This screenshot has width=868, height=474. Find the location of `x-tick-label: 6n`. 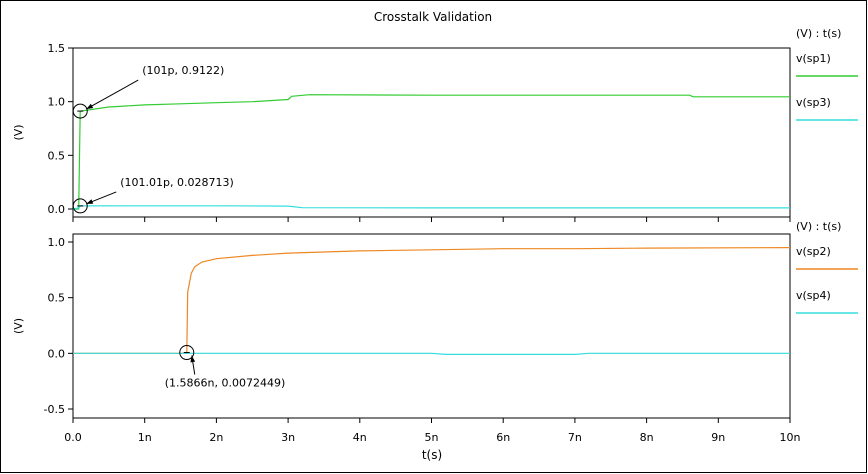

x-tick-label: 6n is located at coordinates (503, 437).